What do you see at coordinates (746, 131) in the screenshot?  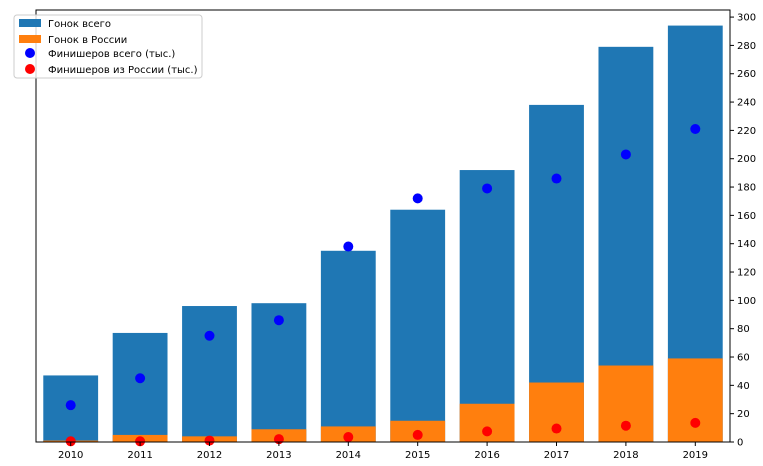 I see `y-tick-label: 220` at bounding box center [746, 131].